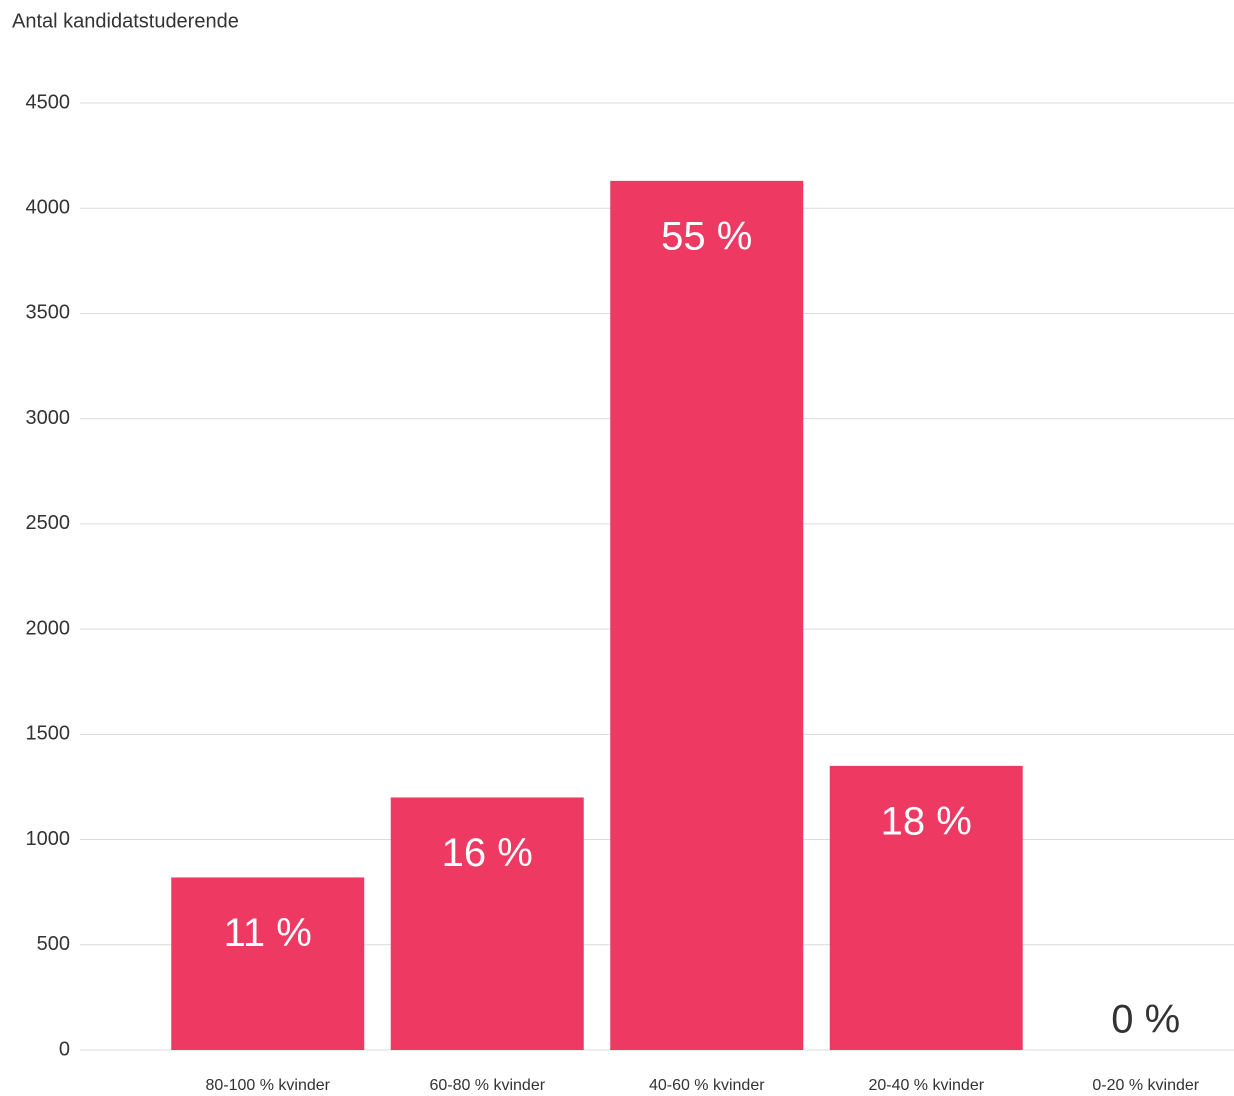 The height and width of the screenshot is (1096, 1234). I want to click on y-tick-label: 2500, so click(48, 523).